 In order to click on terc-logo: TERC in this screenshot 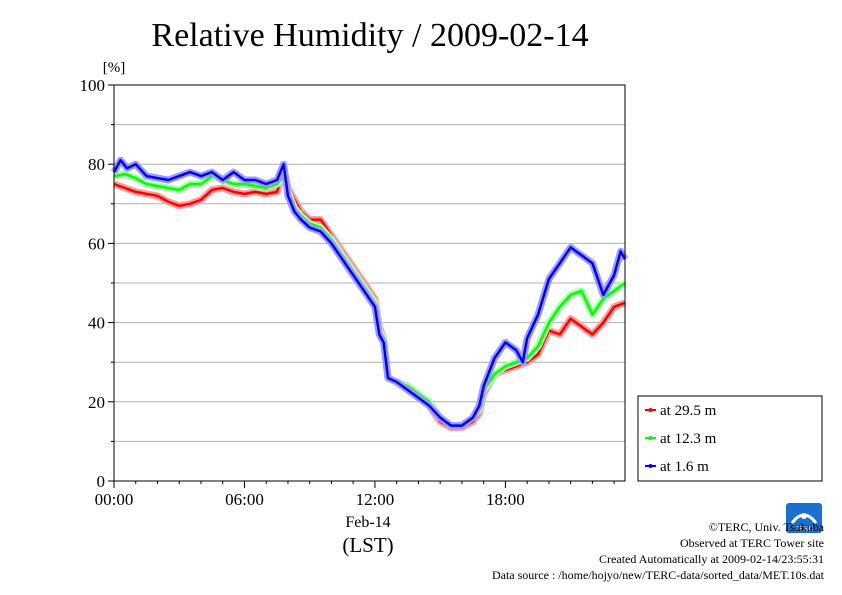, I will do `click(804, 518)`.